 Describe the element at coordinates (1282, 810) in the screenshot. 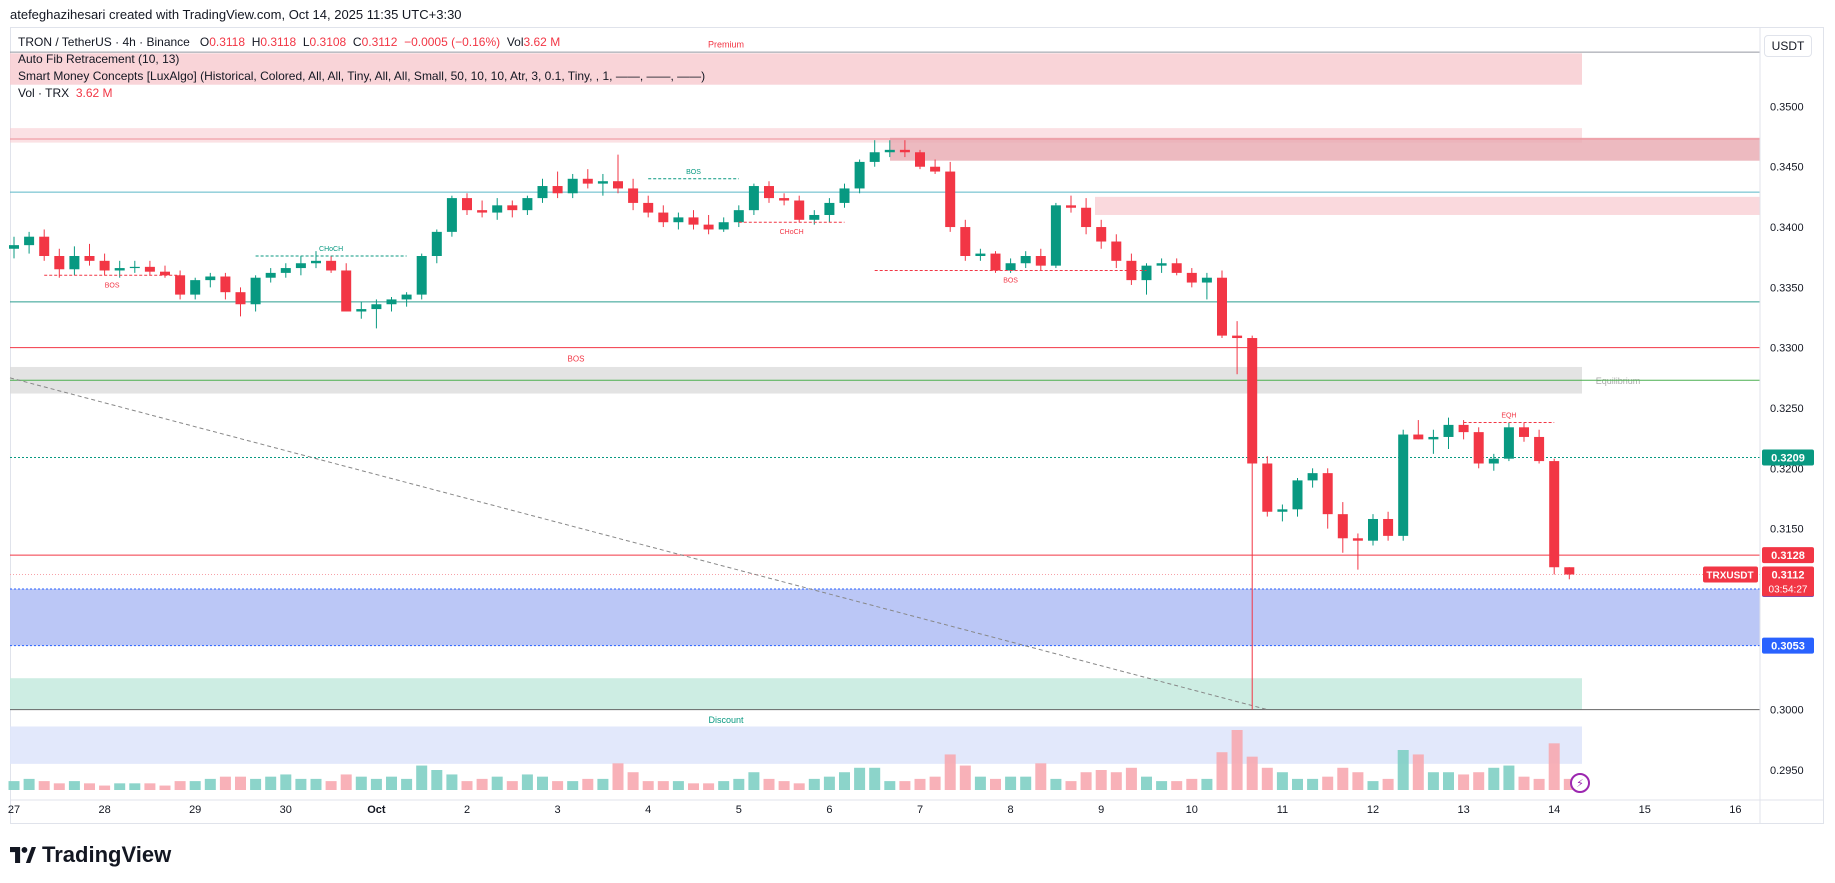

I see `time-tick-label: 11` at that location.